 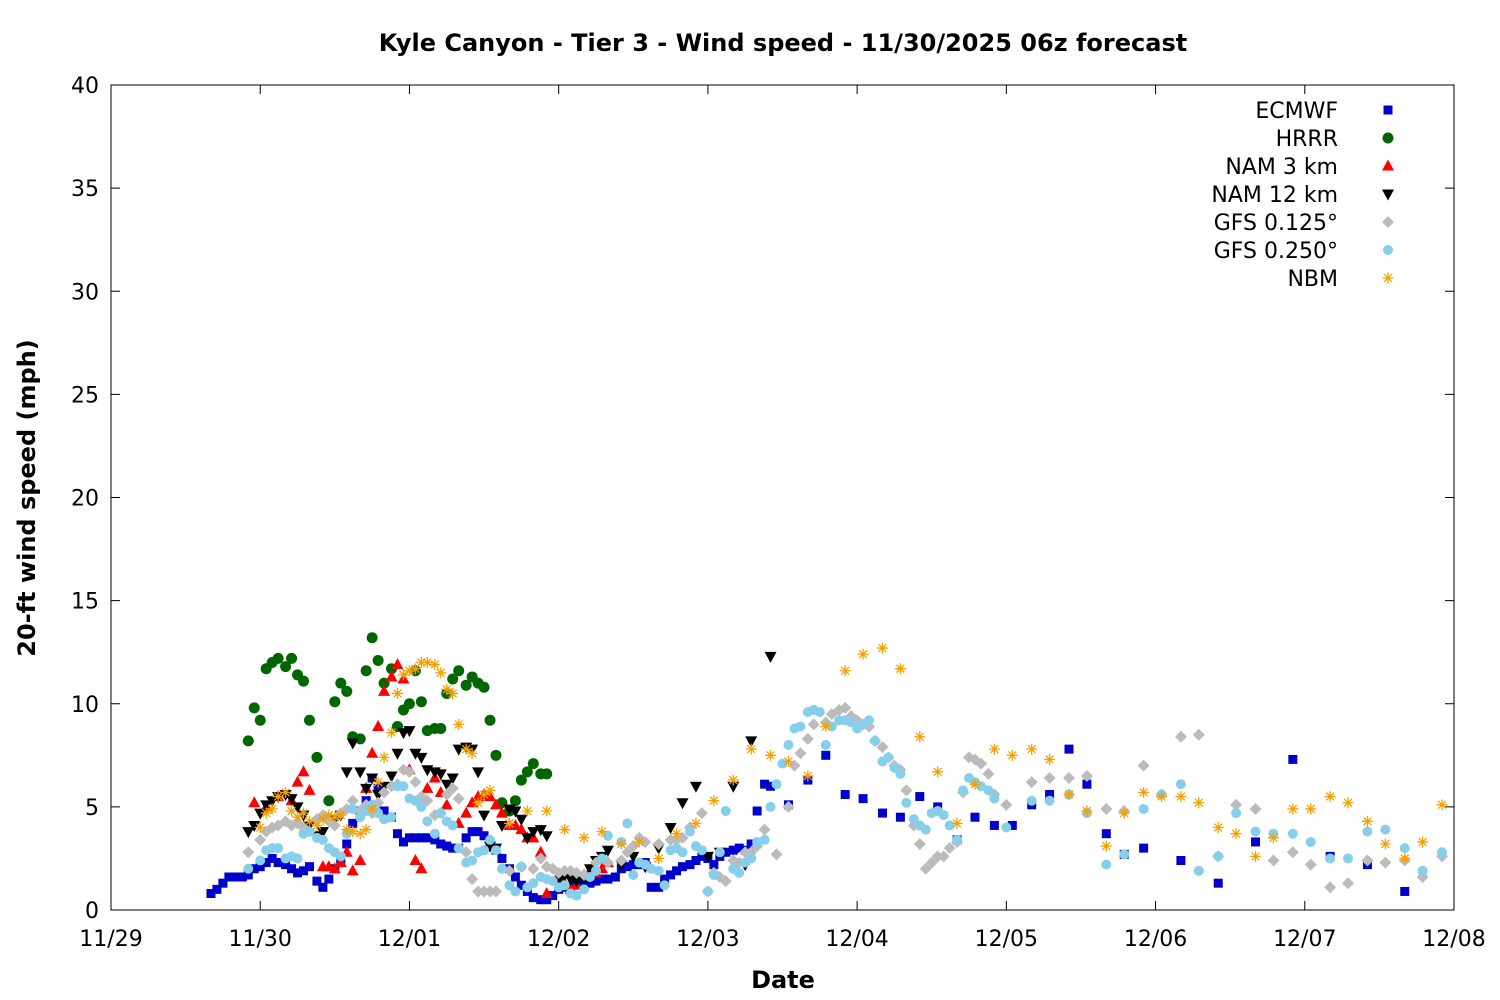 What do you see at coordinates (85, 499) in the screenshot?
I see `y-tick-label: 20` at bounding box center [85, 499].